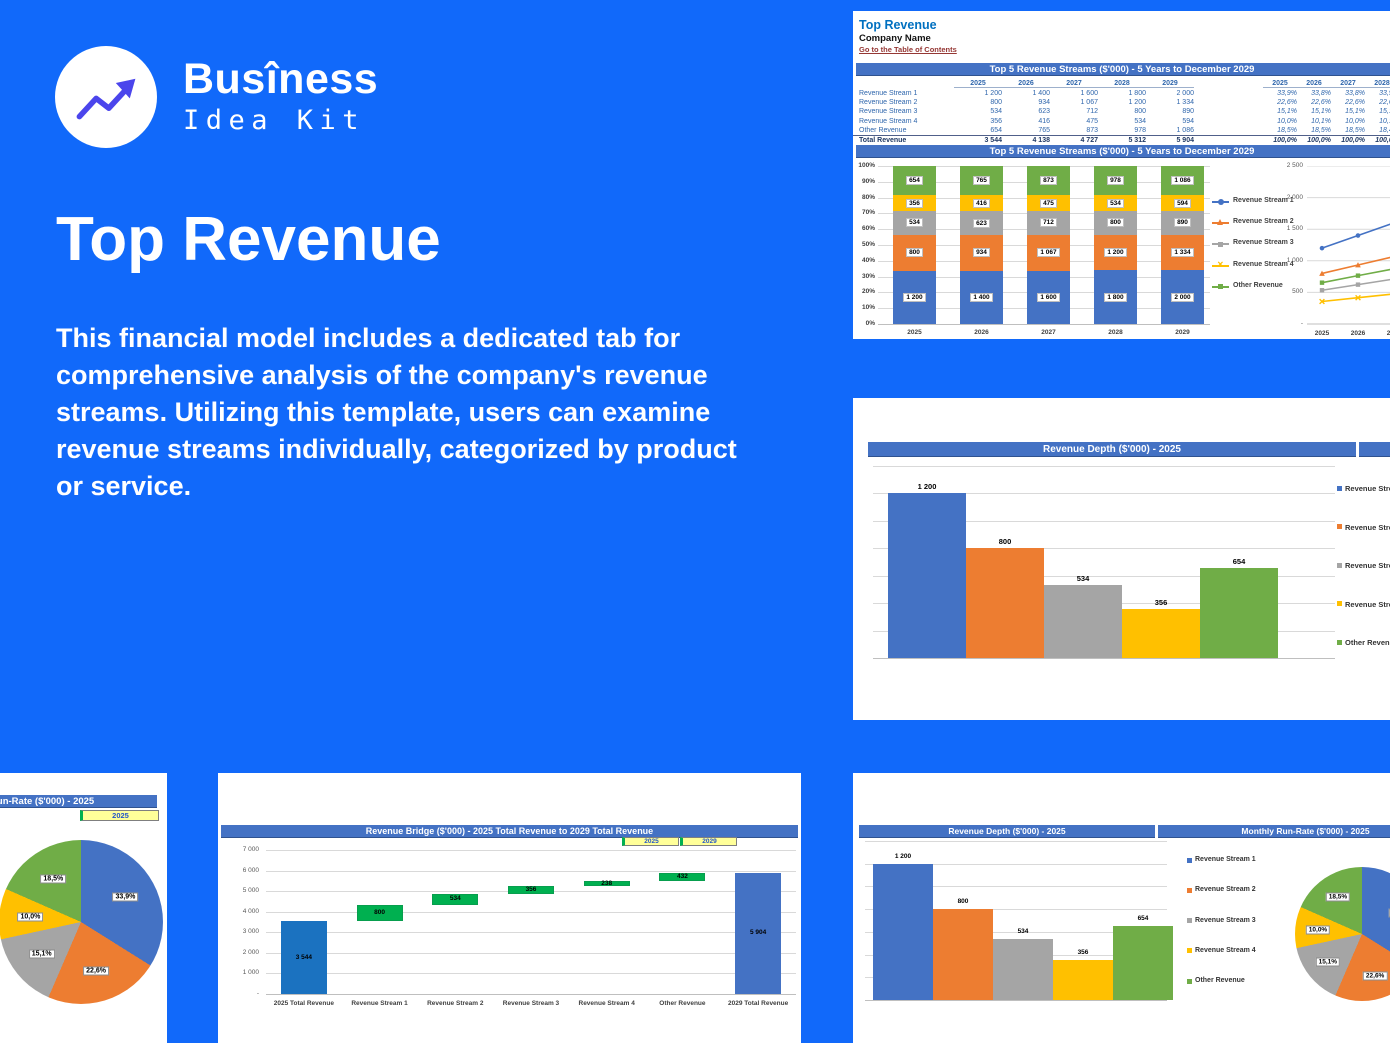 Image resolution: width=1390 pixels, height=1043 pixels. Describe the element at coordinates (1262, 265) in the screenshot. I see `legend-item: ✕ Revenue Stream 4` at that location.